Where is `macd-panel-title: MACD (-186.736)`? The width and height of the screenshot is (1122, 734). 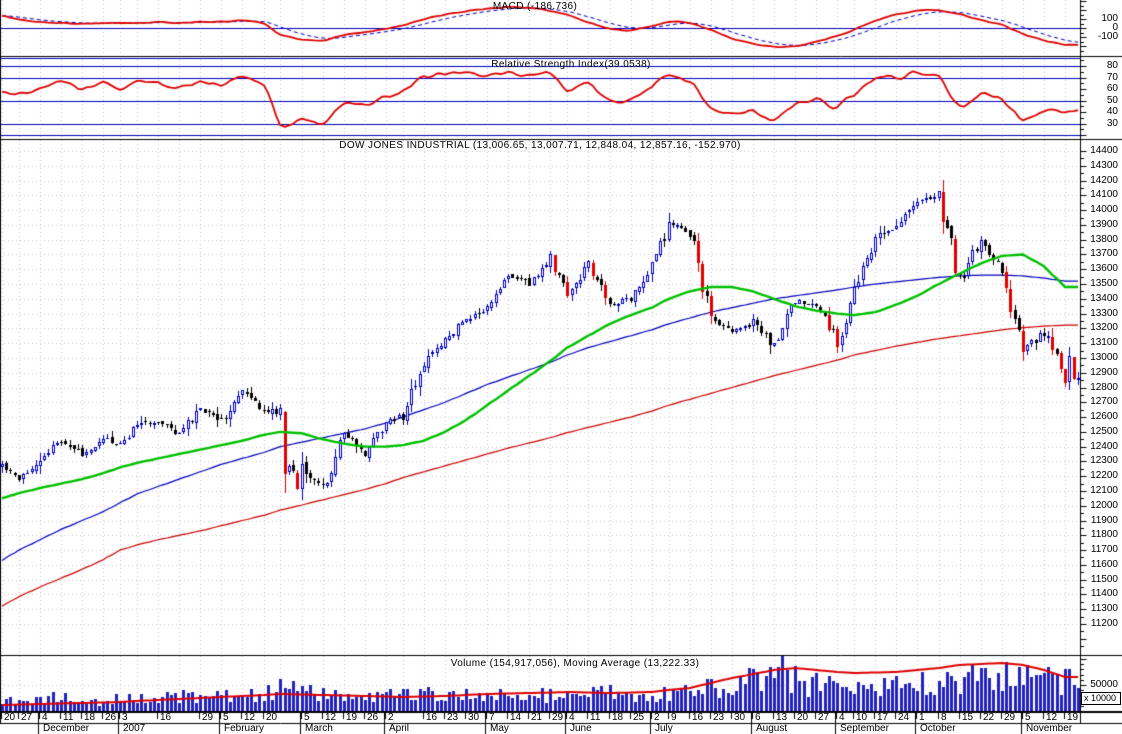 macd-panel-title: MACD (-186.736) is located at coordinates (535, 6).